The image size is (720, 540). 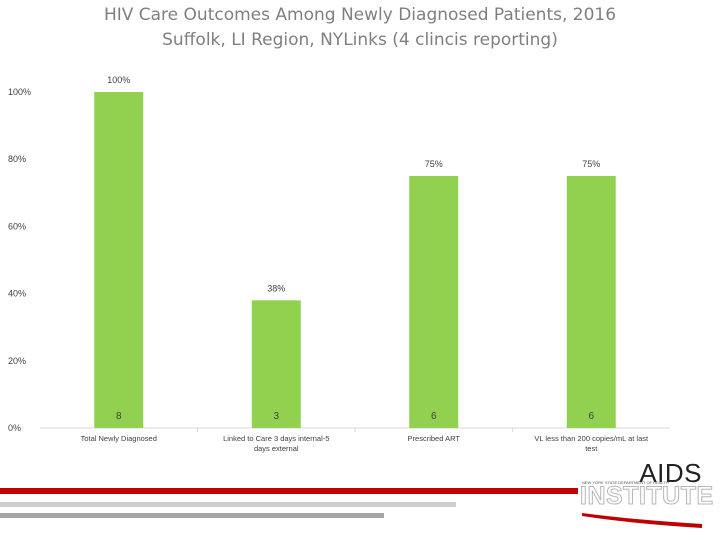 What do you see at coordinates (642, 520) in the screenshot?
I see `logo-swoosh-icon` at bounding box center [642, 520].